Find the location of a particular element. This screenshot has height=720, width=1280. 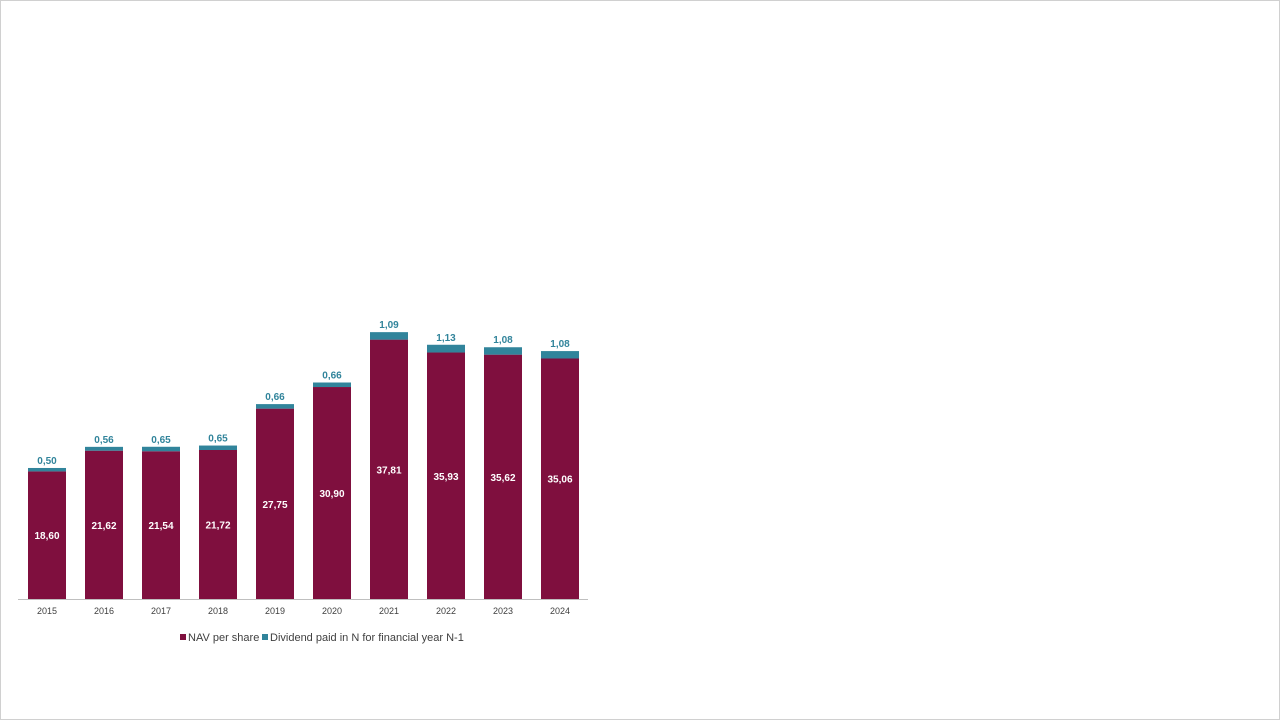

data-label-dividend-2015: 0,50 is located at coordinates (47, 461).